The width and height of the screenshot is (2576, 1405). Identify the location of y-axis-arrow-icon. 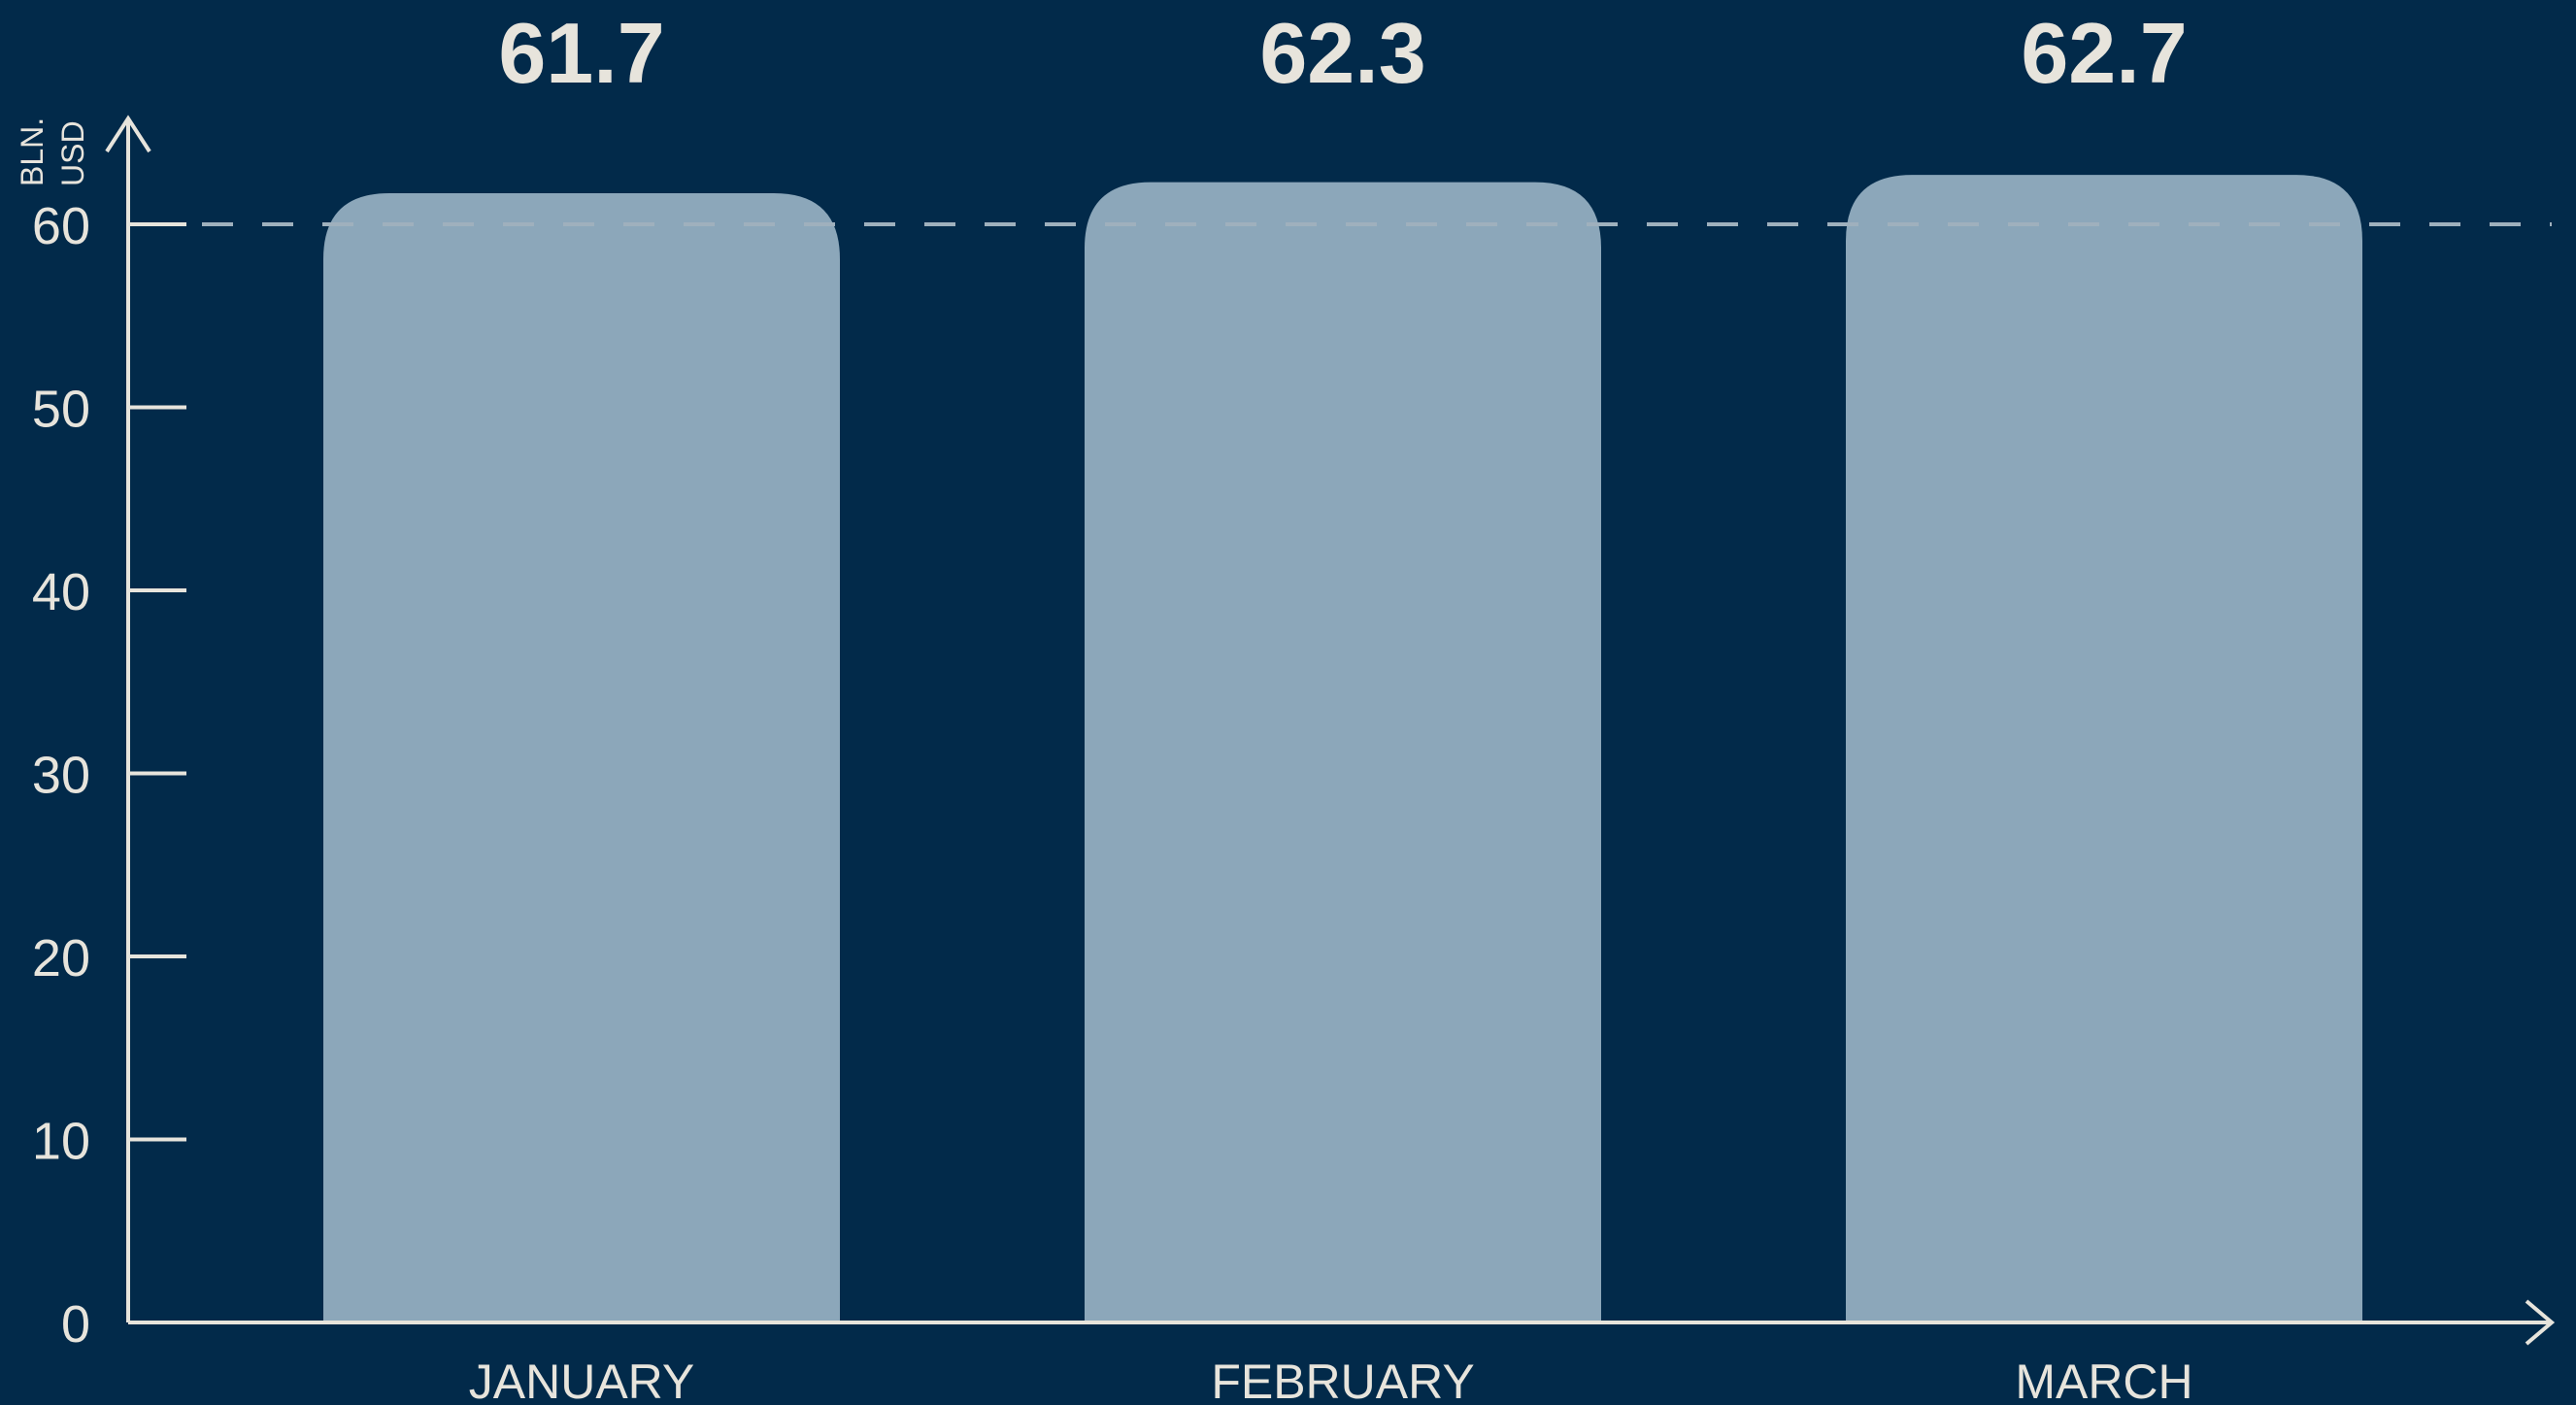
(128, 134).